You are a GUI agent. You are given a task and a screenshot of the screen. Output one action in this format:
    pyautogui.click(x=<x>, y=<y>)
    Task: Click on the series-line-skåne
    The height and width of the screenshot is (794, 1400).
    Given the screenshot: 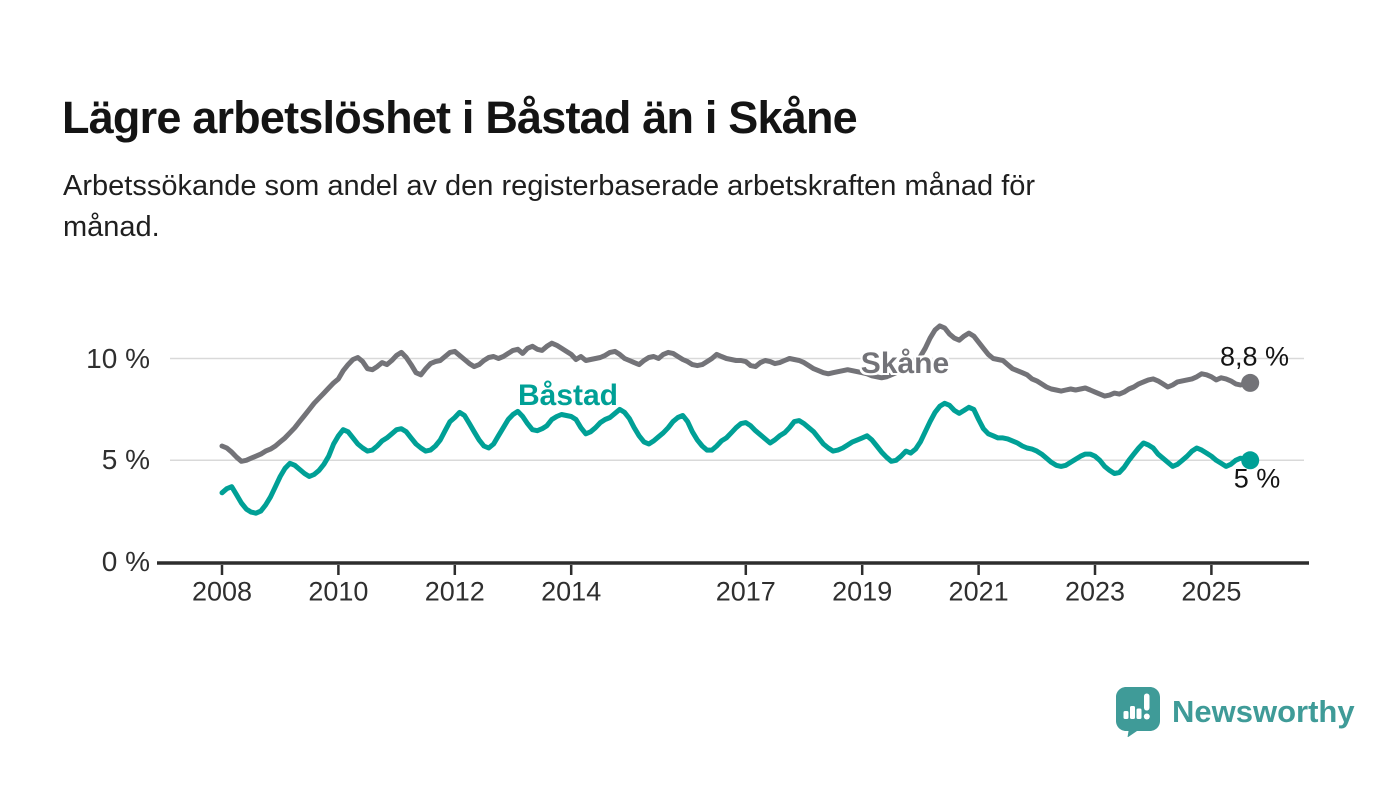 What is the action you would take?
    pyautogui.click(x=736, y=393)
    